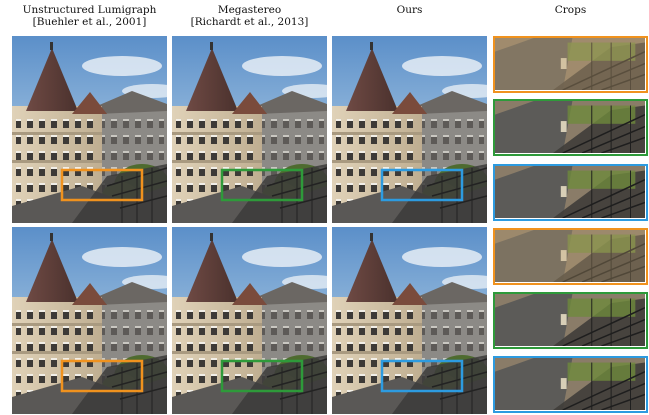  What do you see at coordinates (570, 192) in the screenshot?
I see `crop-ours-row1` at bounding box center [570, 192].